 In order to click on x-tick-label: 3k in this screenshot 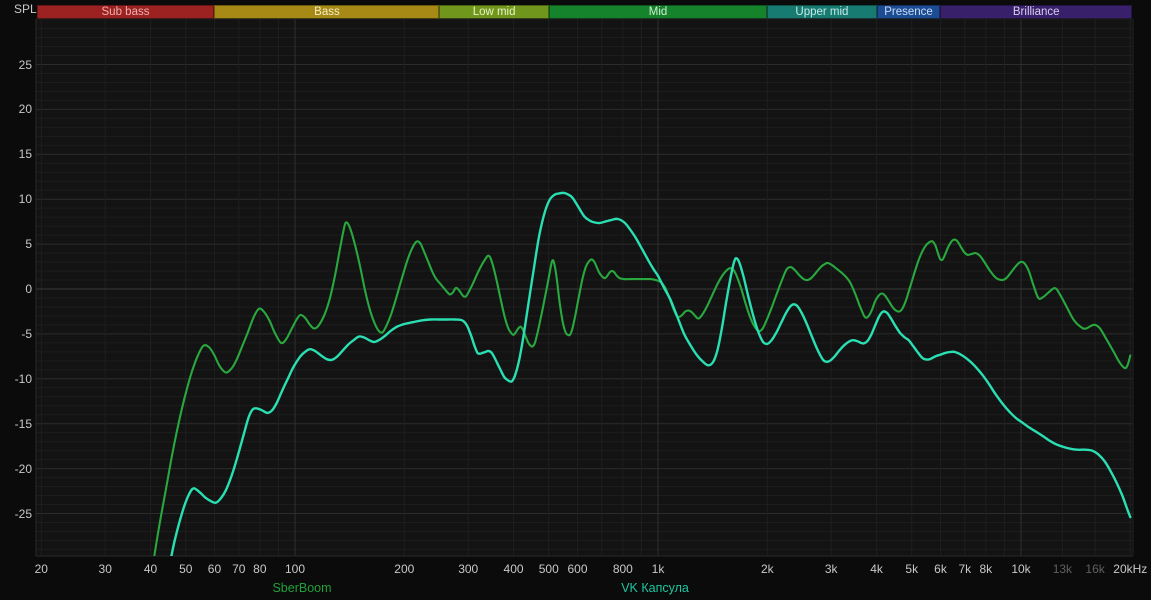, I will do `click(831, 569)`.